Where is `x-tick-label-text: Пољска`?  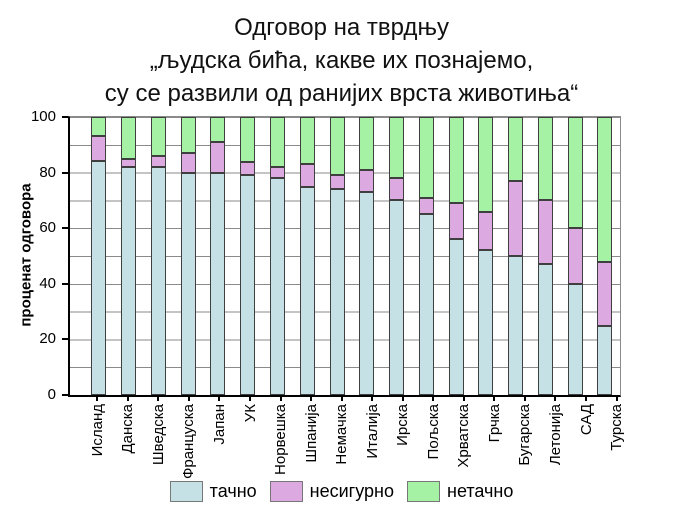 x-tick-label-text: Пољска is located at coordinates (433, 432).